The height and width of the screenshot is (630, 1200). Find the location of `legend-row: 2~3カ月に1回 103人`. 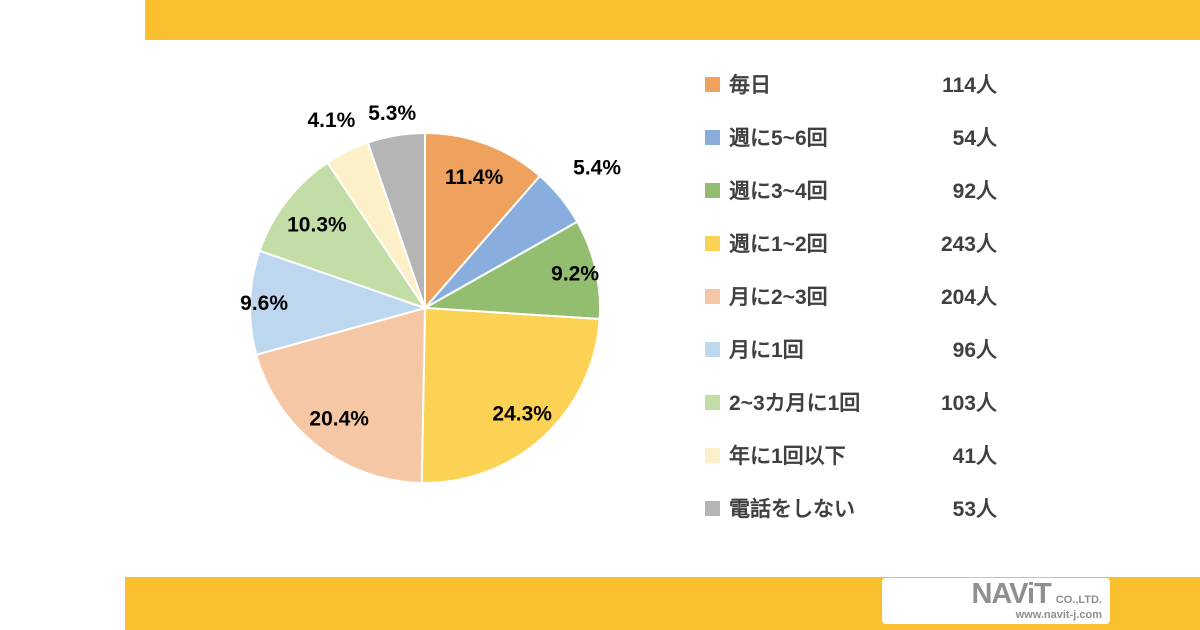

legend-row: 2~3カ月に1回 103人 is located at coordinates (851, 402).